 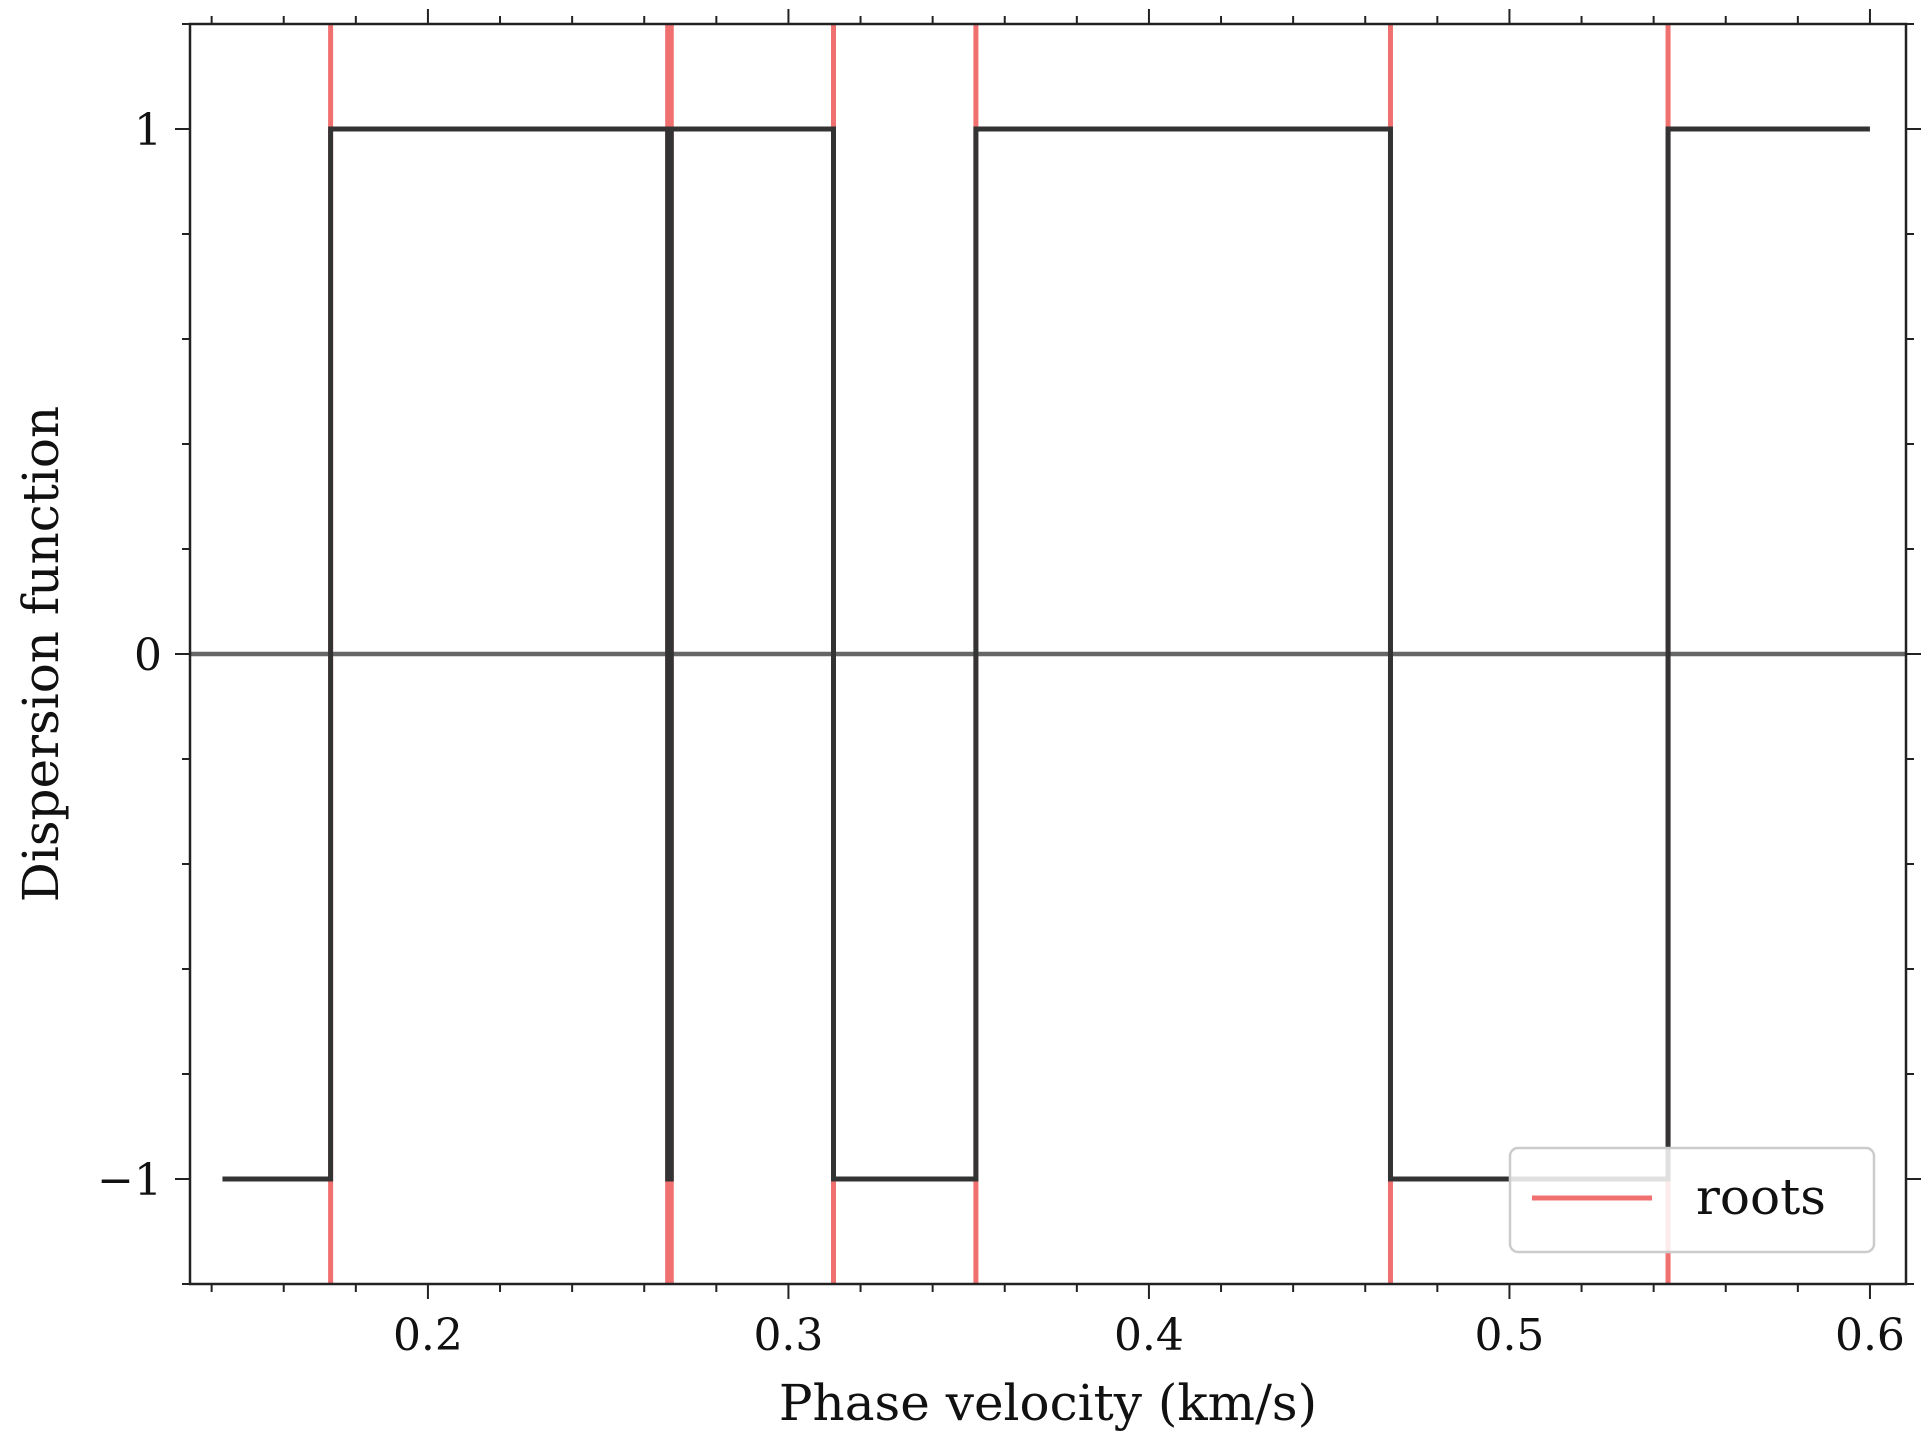 I want to click on x-tick-label: 0.3, so click(x=788, y=1335).